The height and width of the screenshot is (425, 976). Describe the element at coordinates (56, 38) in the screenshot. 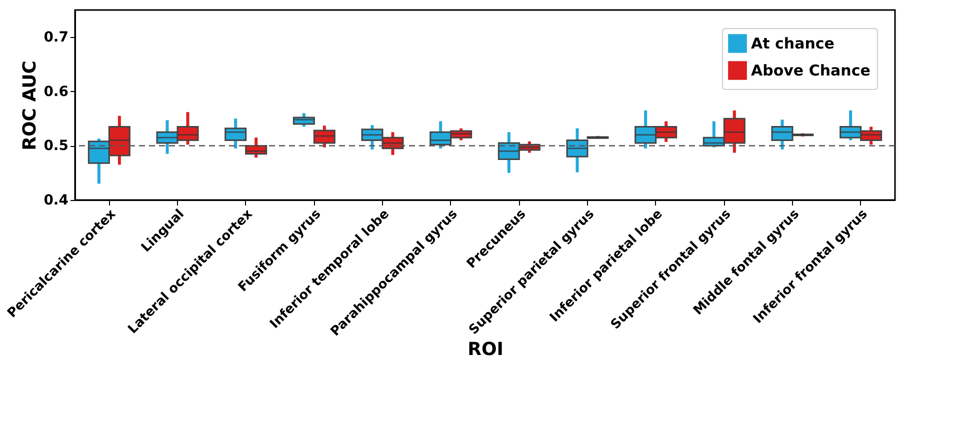

I see `y-tick-label: 0.7` at that location.